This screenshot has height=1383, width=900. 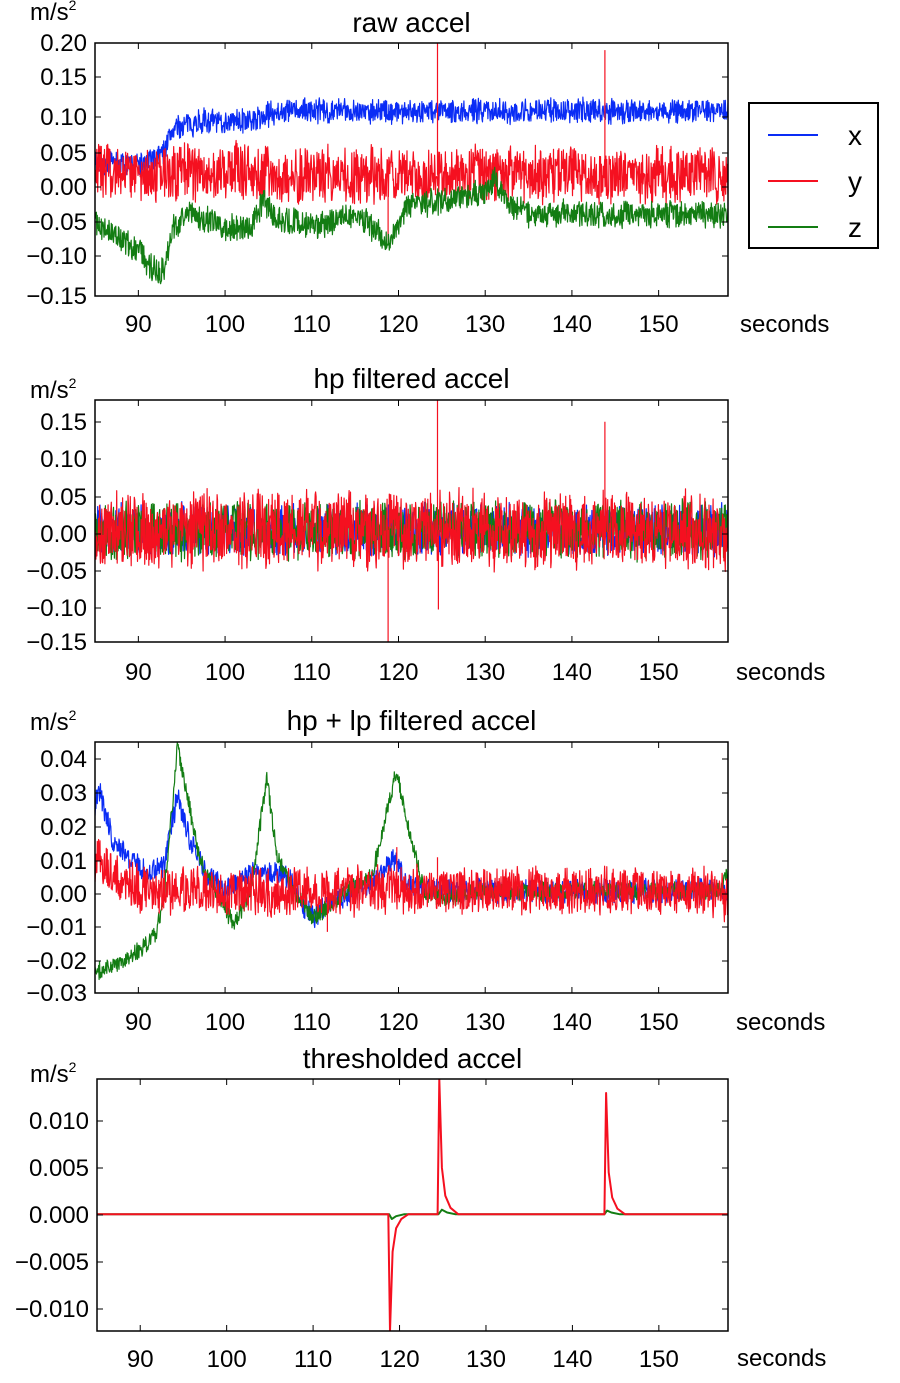 I want to click on legend-box, so click(x=813, y=175).